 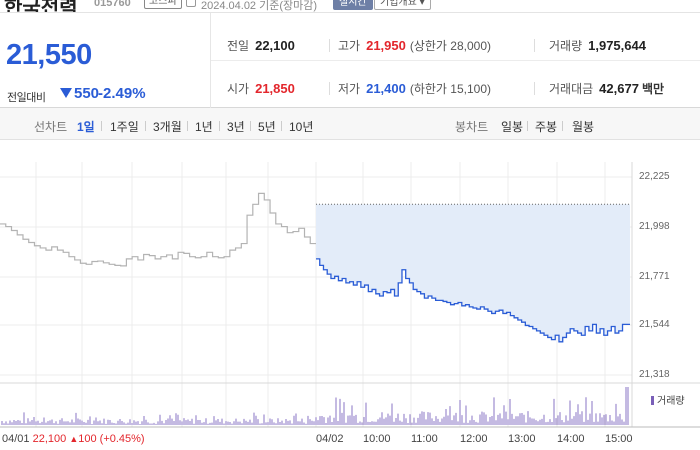 I want to click on stat-value: 42,677, so click(x=619, y=88).